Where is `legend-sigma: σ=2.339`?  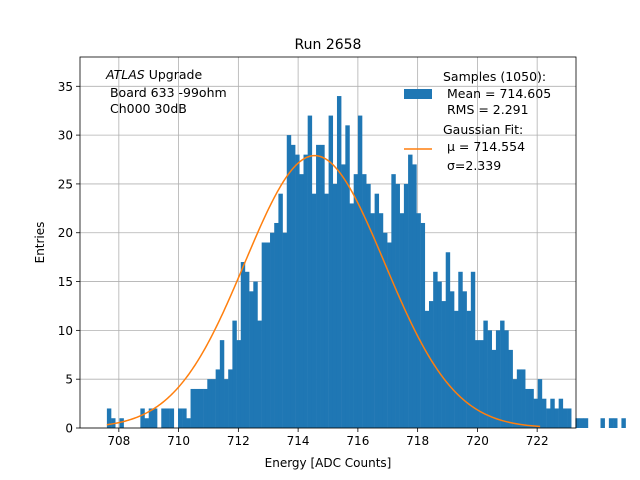
legend-sigma: σ=2.339 is located at coordinates (472, 165).